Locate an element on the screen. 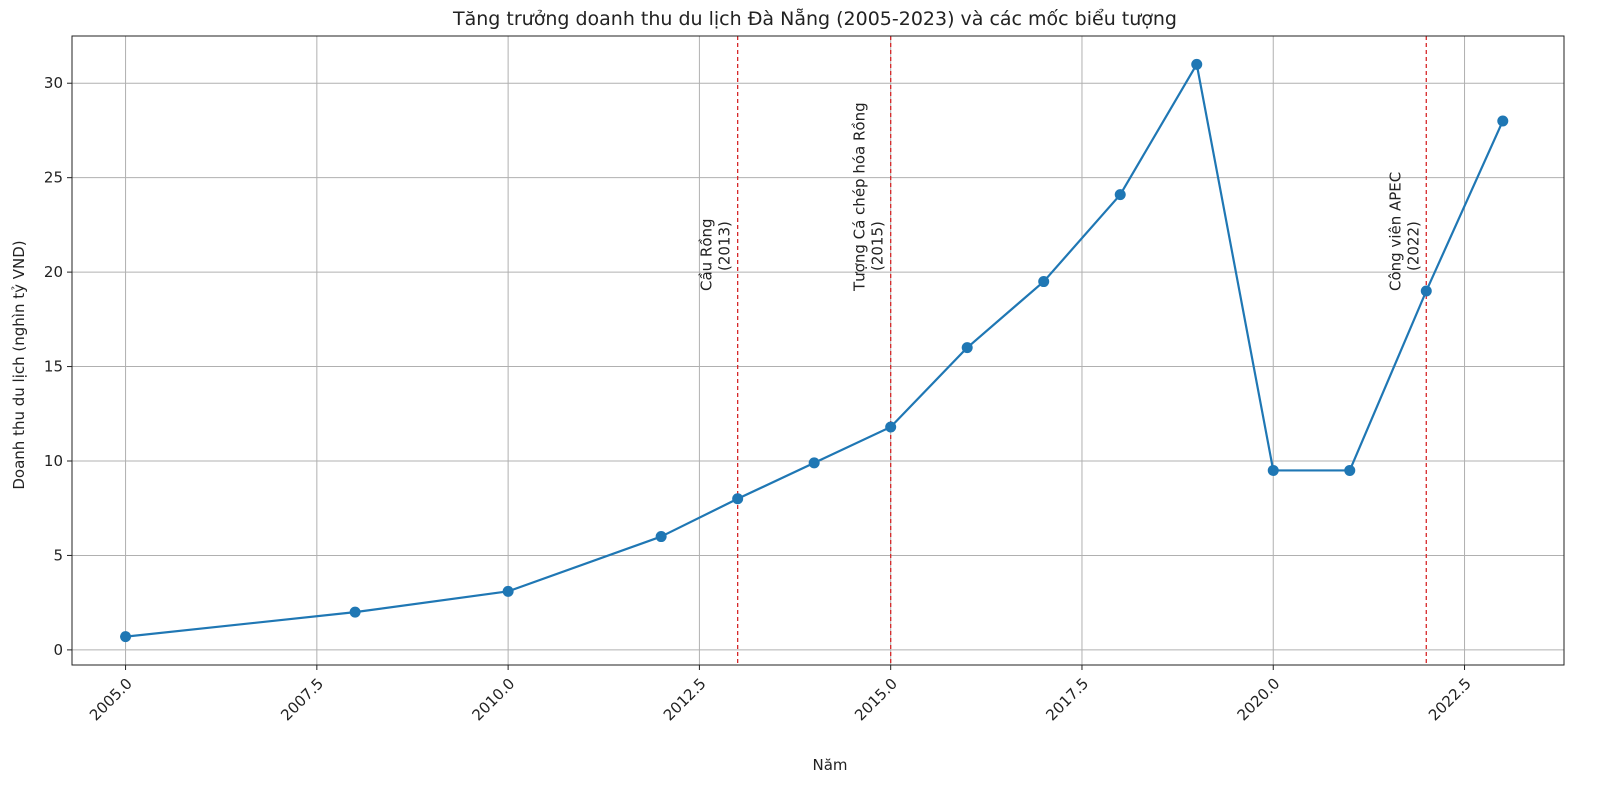  x-tick-label: 2017.5 is located at coordinates (1067, 700).